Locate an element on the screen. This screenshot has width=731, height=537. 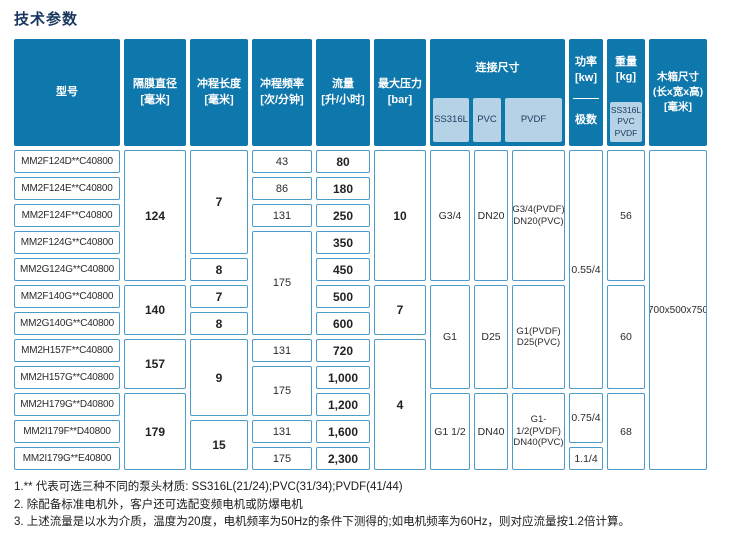
cell-r9-c4: 175 is located at coordinates (282, 391).